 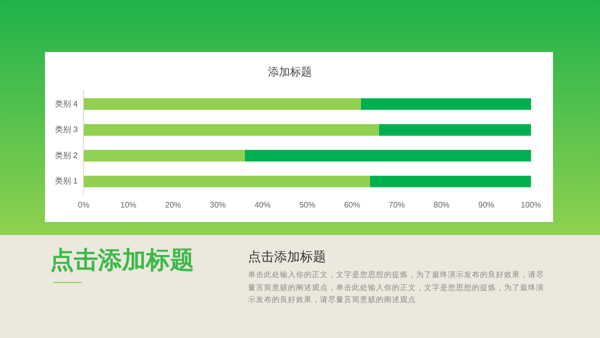 I want to click on y-tick-label: 类别 3, so click(x=66, y=129).